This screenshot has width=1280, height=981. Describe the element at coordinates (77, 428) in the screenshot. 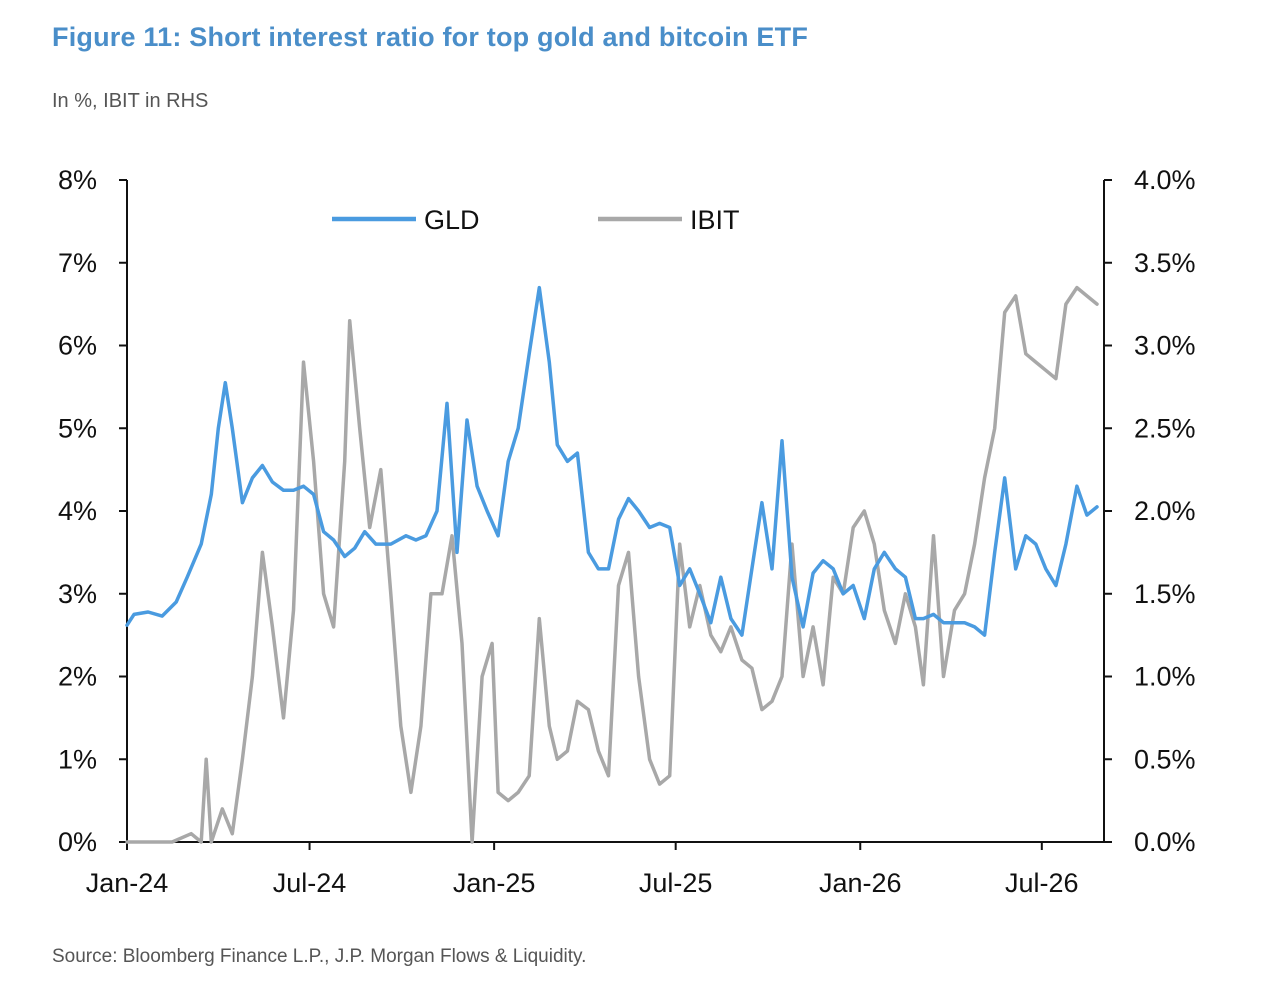

I see `y-left-tick-label: 5%` at that location.